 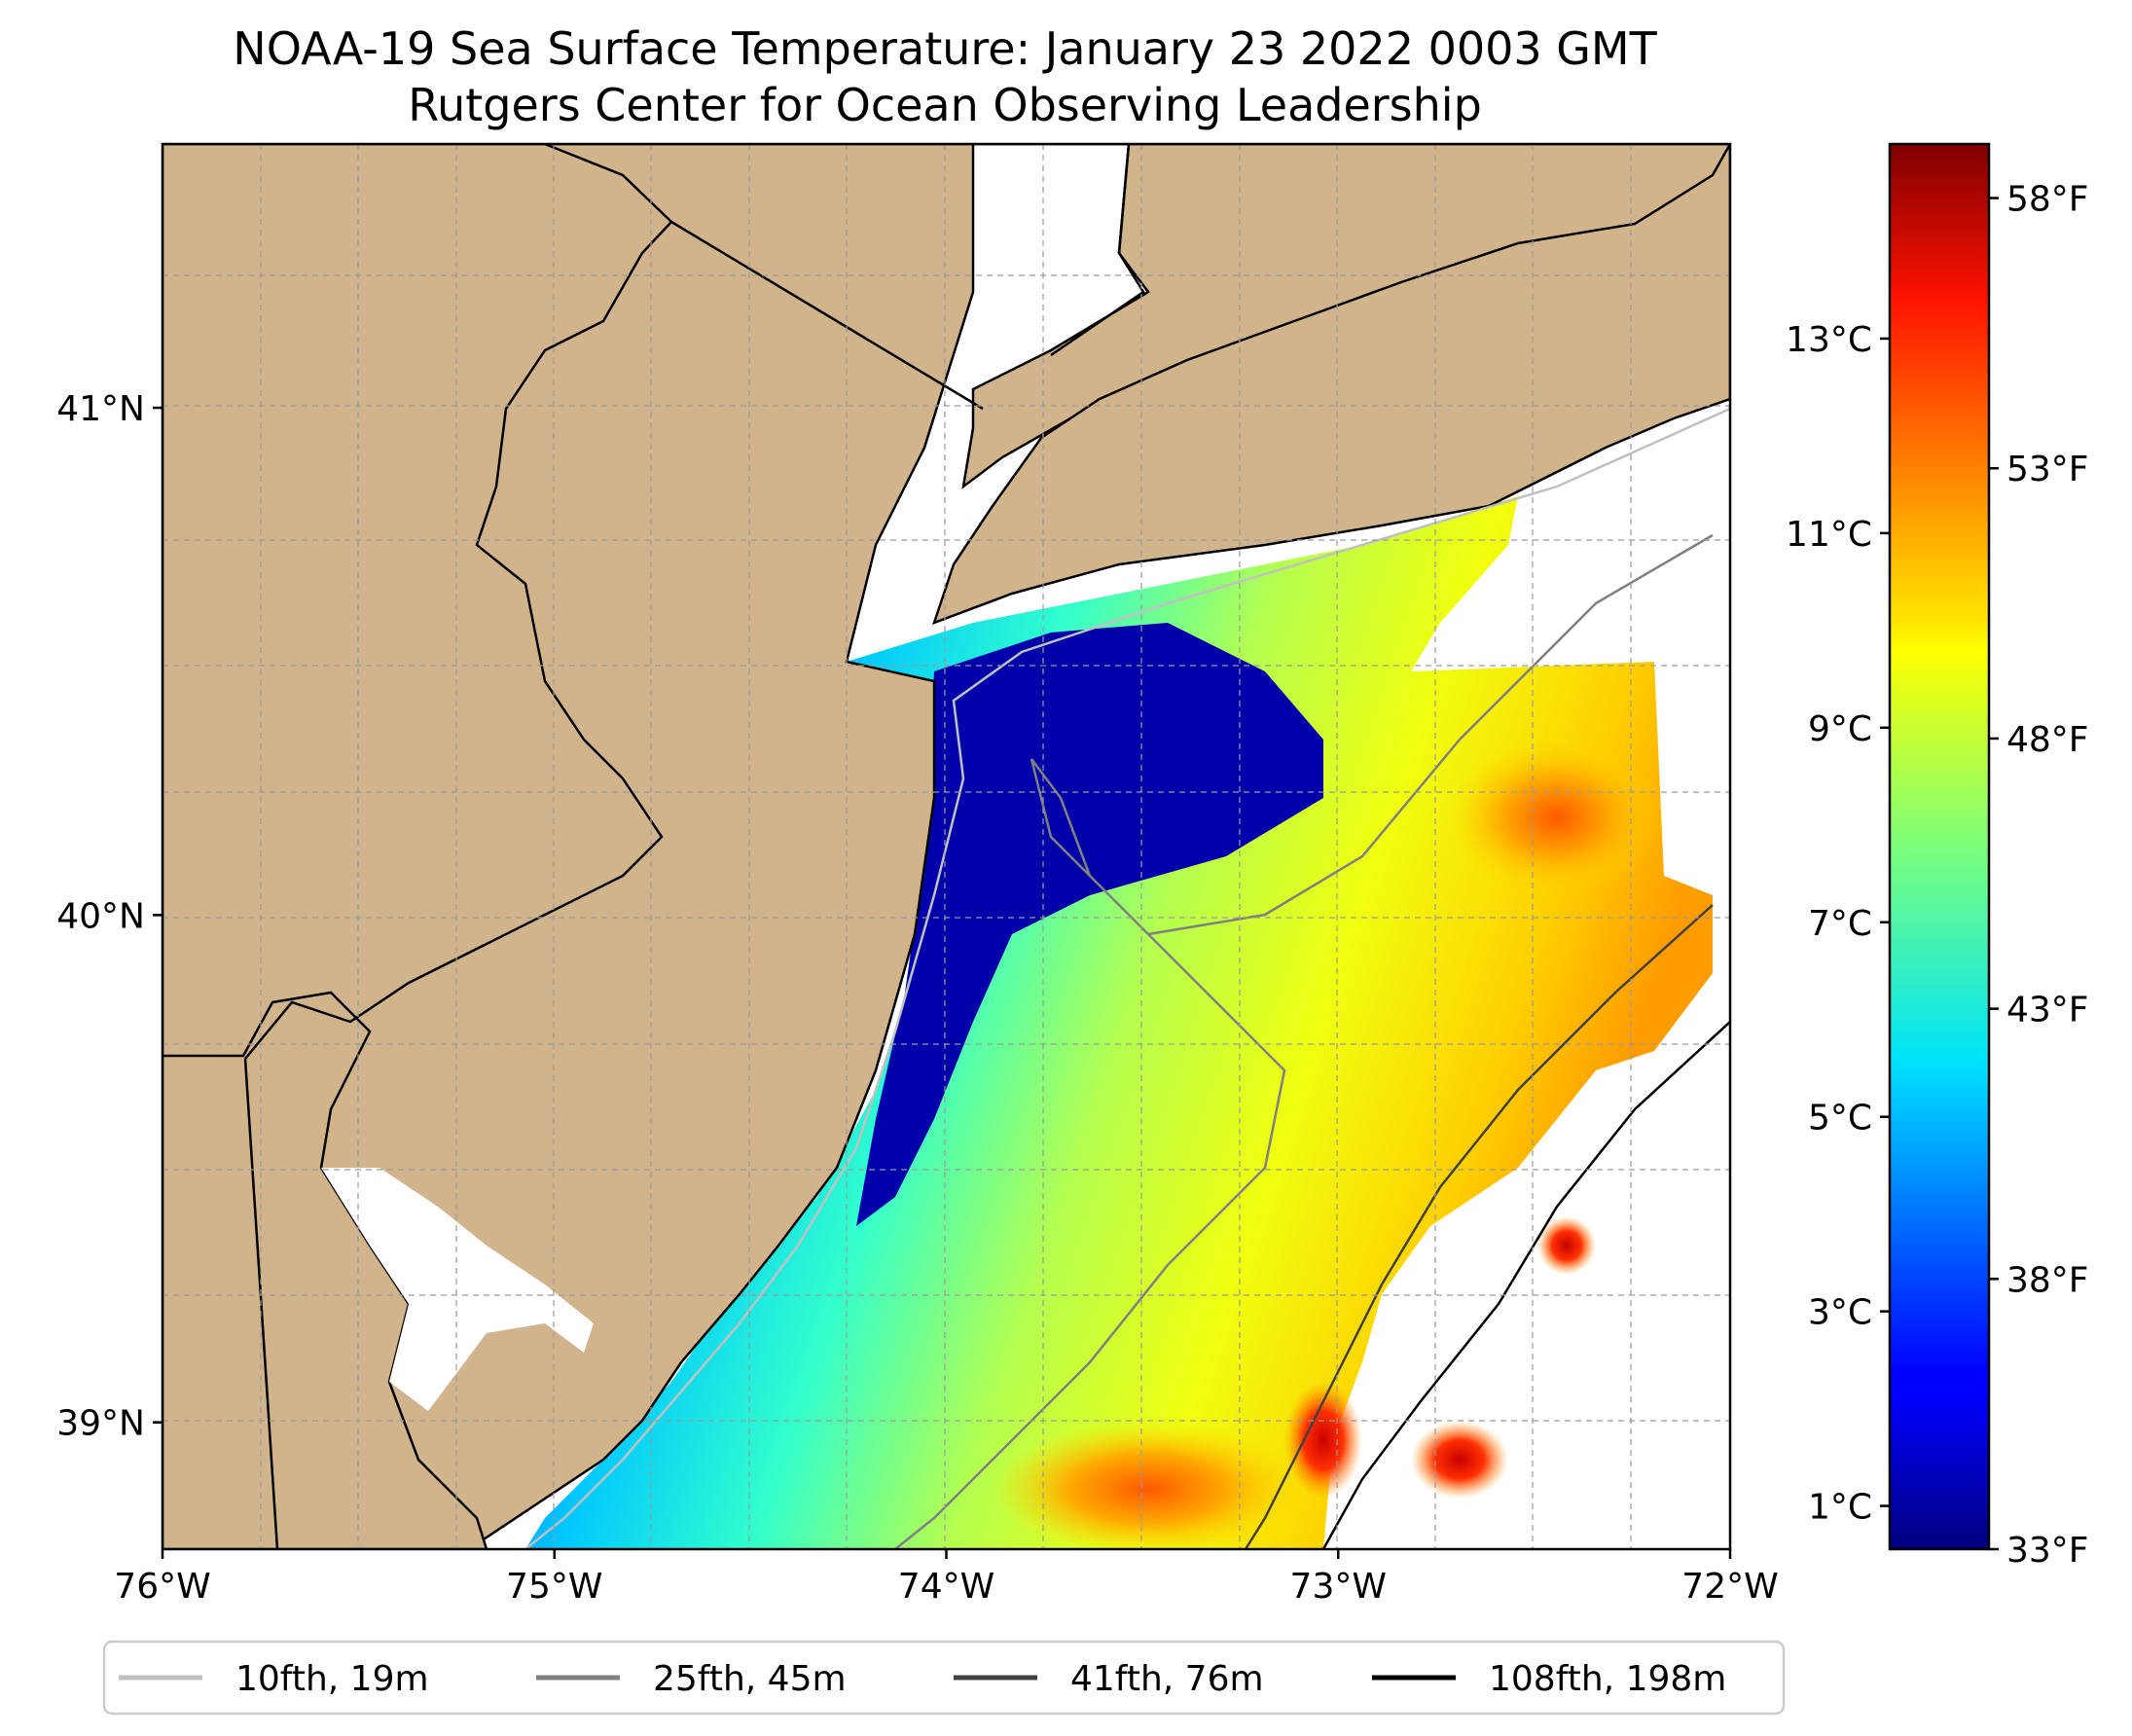 I want to click on colorbar-c-tick-label: 1°C, so click(x=1840, y=1508).